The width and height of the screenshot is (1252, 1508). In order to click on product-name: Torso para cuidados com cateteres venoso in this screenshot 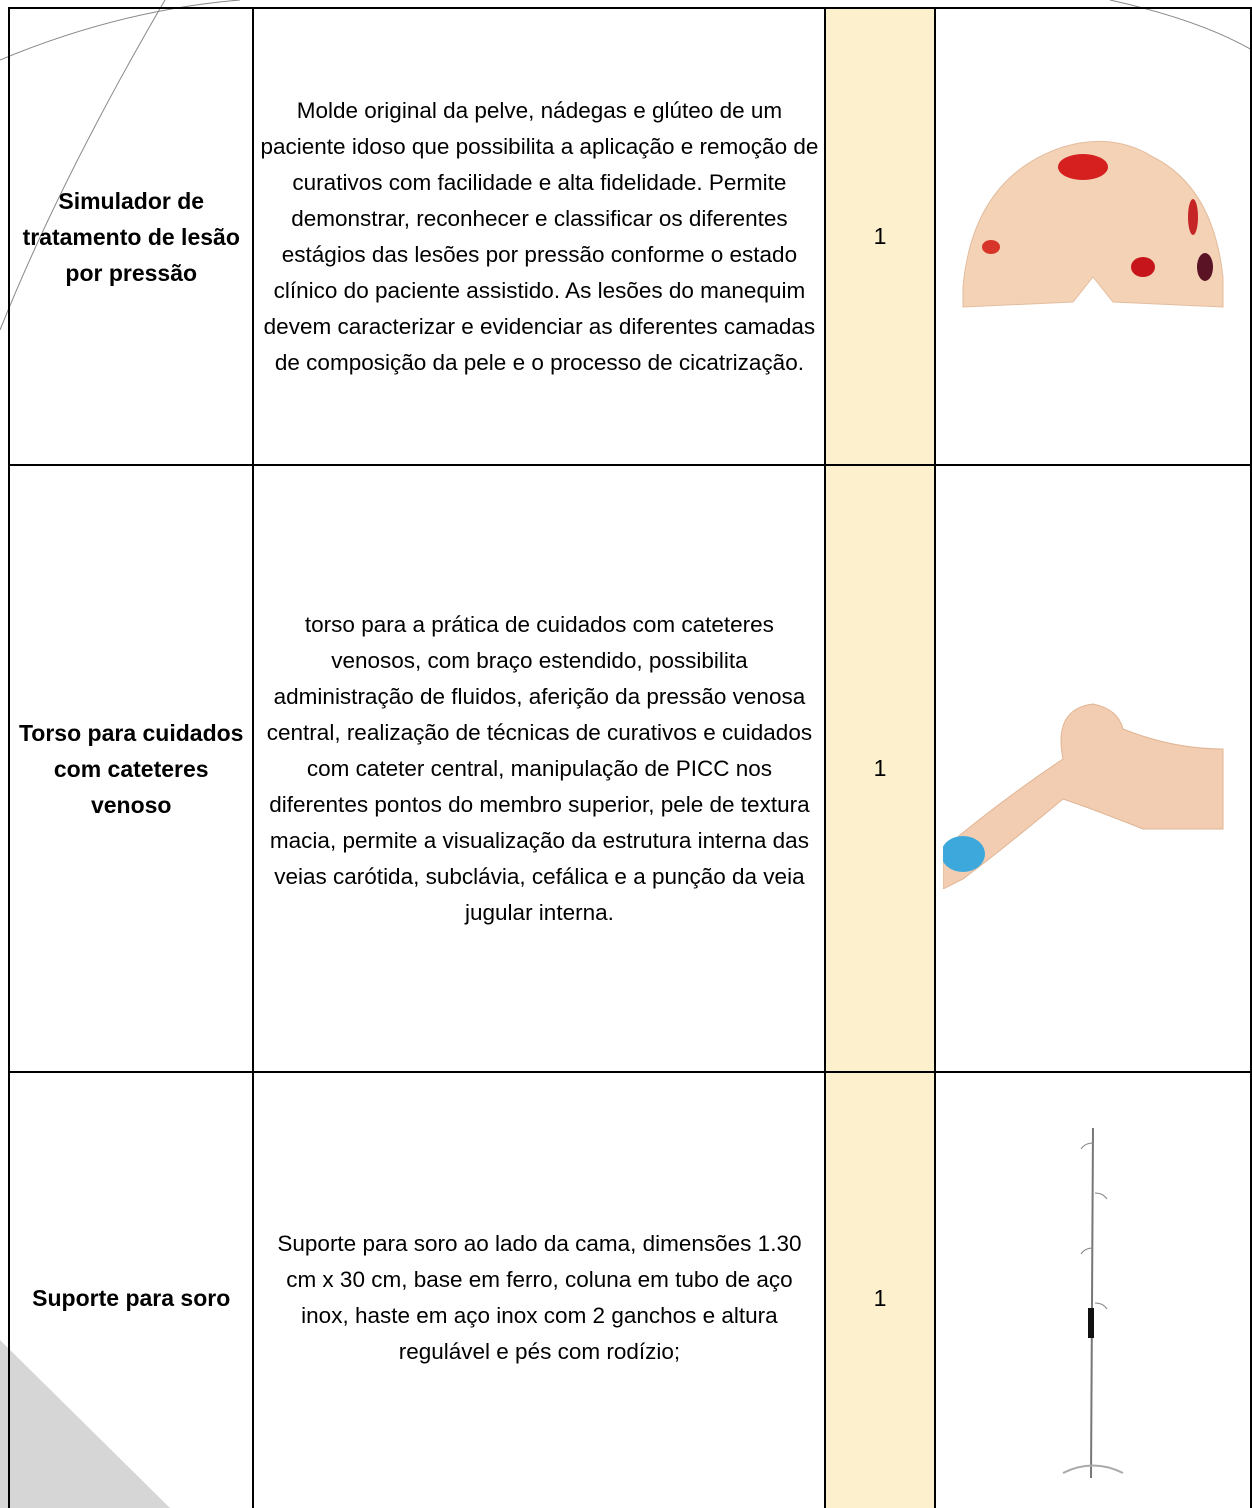, I will do `click(131, 768)`.